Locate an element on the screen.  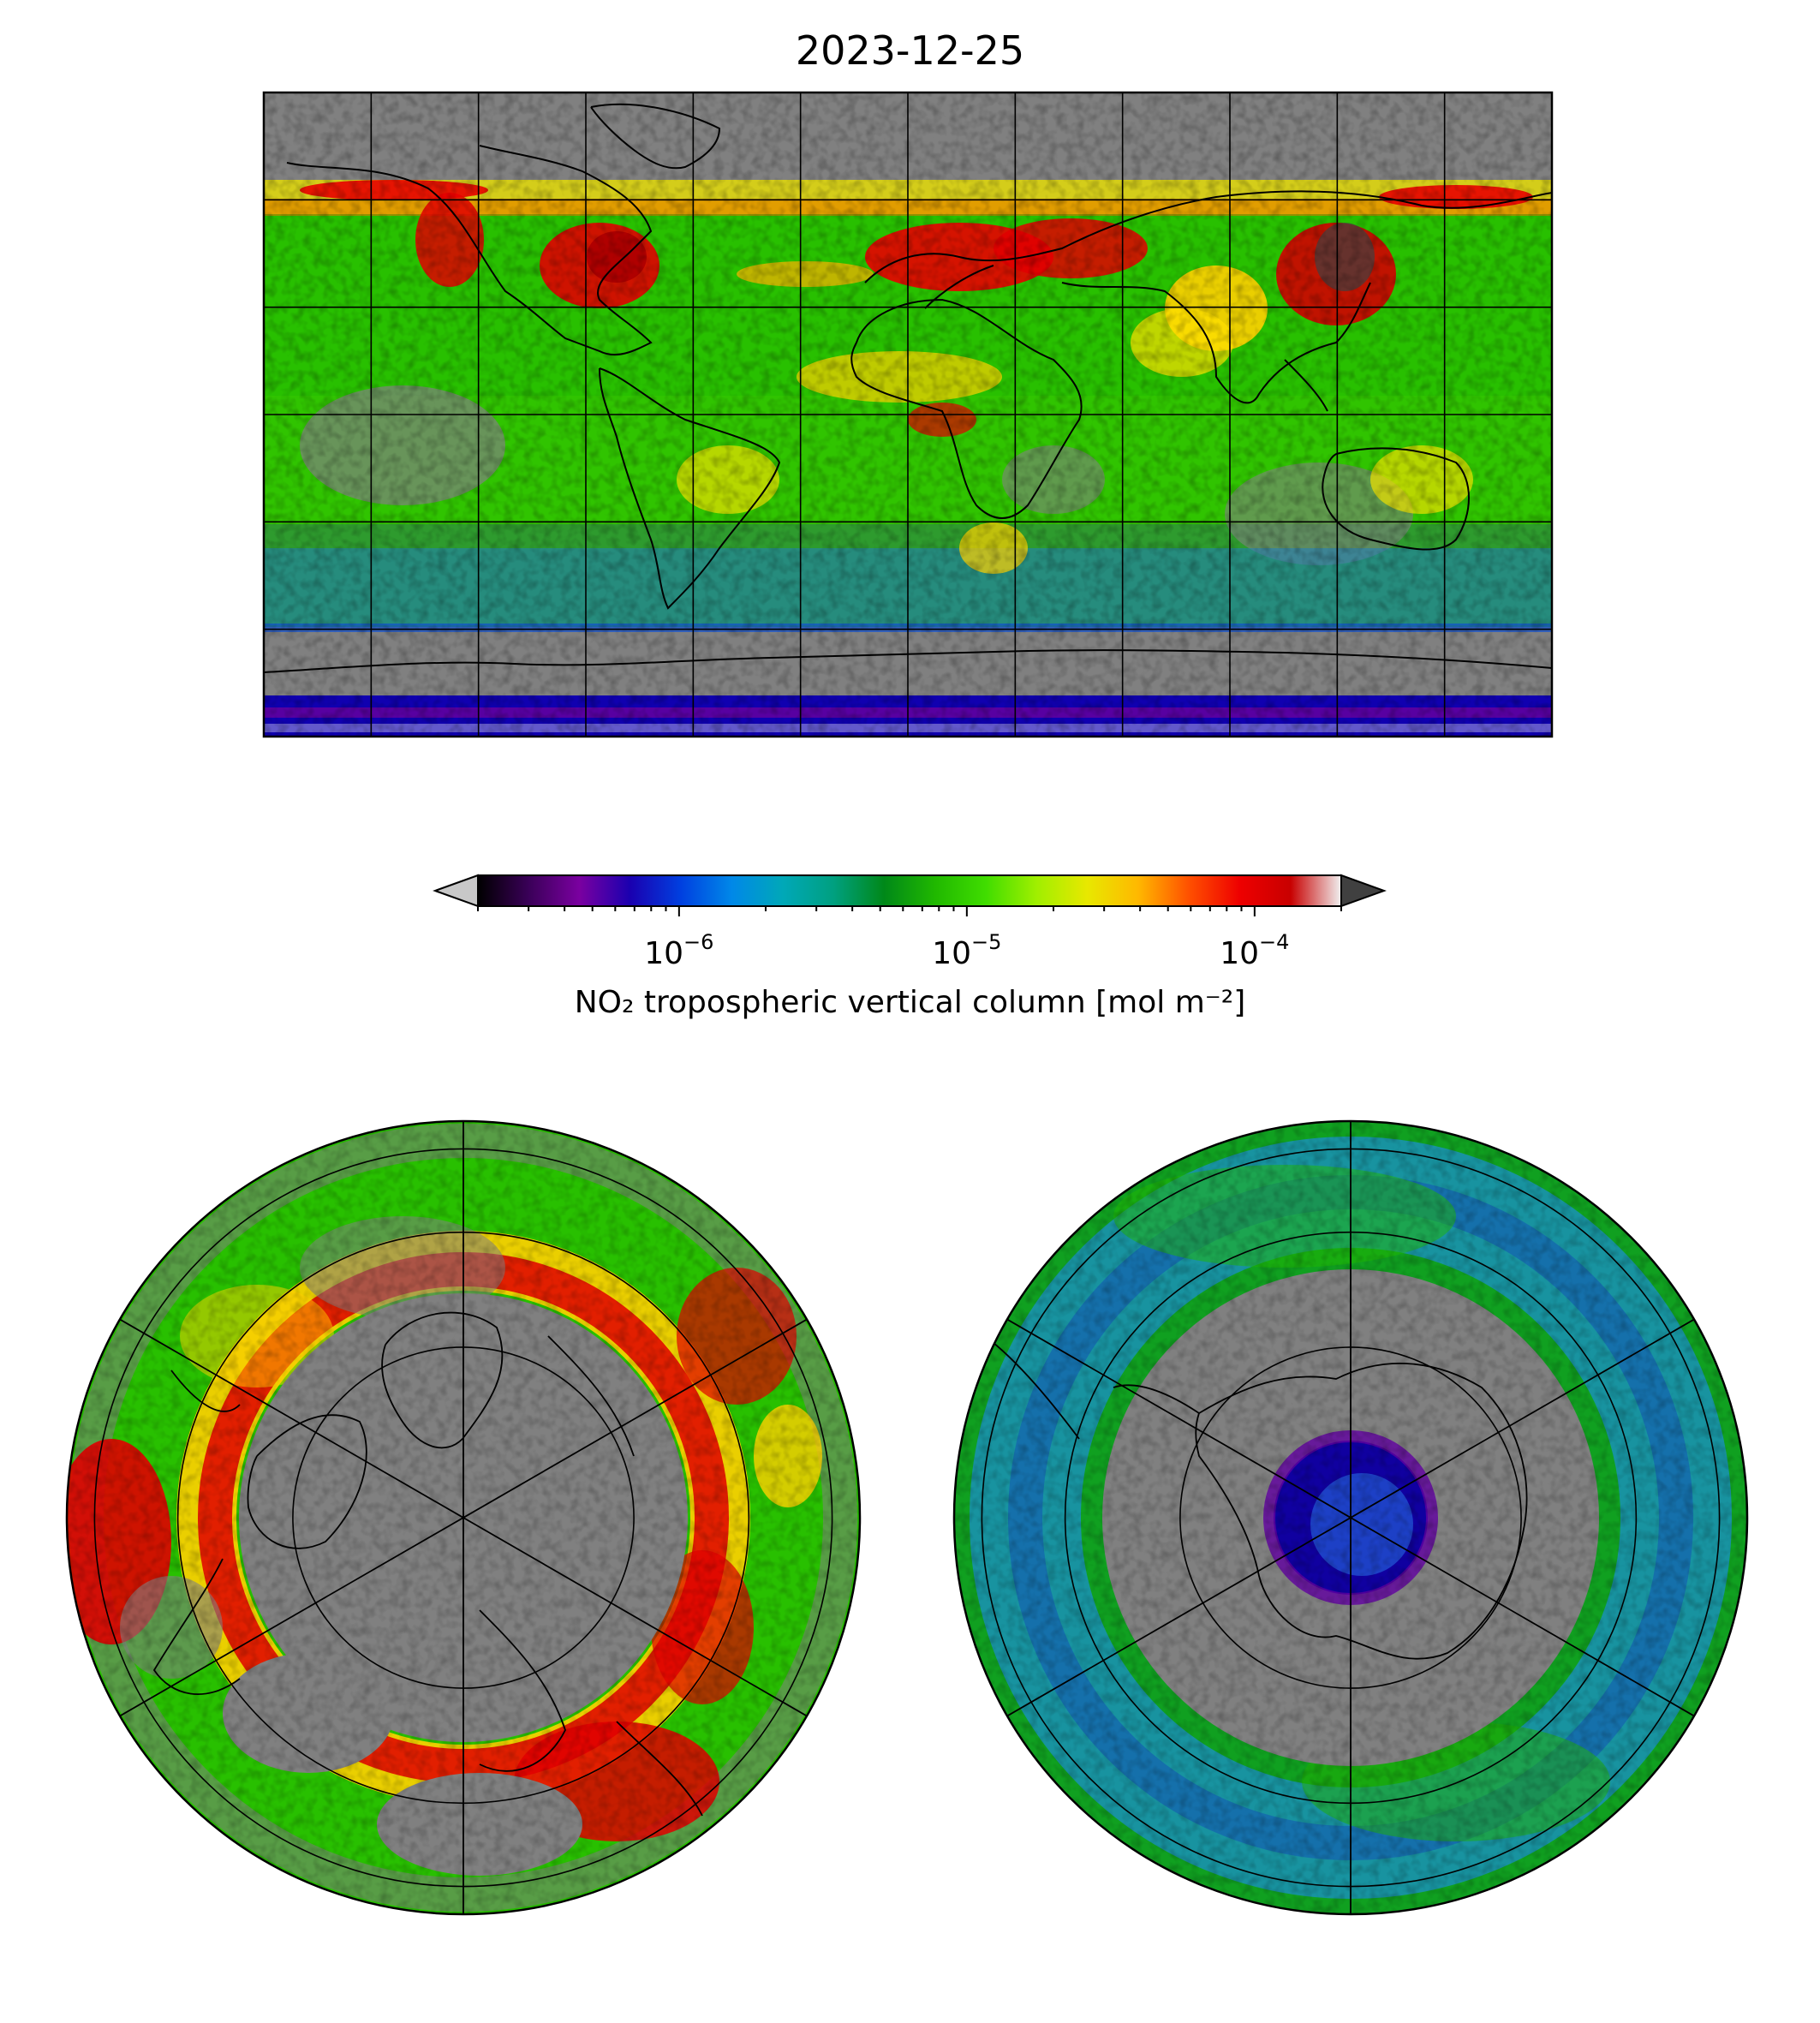
colorbar is located at coordinates (910, 895).